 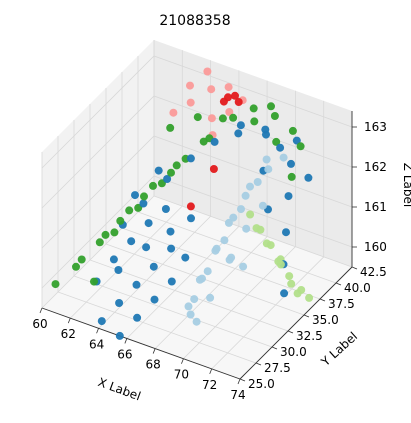 What do you see at coordinates (237, 395) in the screenshot?
I see `x-tick-label: 74` at bounding box center [237, 395].